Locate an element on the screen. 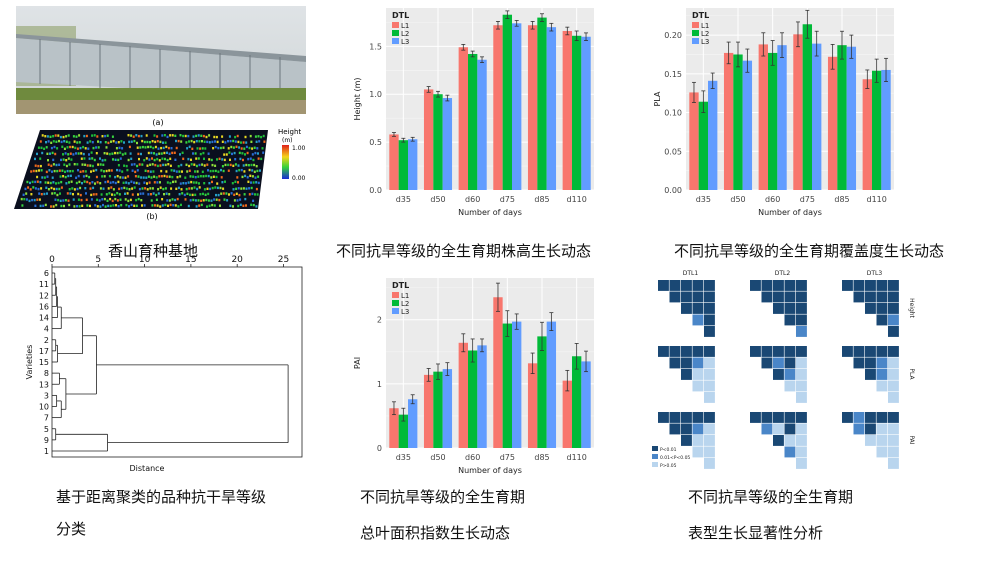 The image size is (1000, 569). bar-L3-d35 is located at coordinates (413, 423).